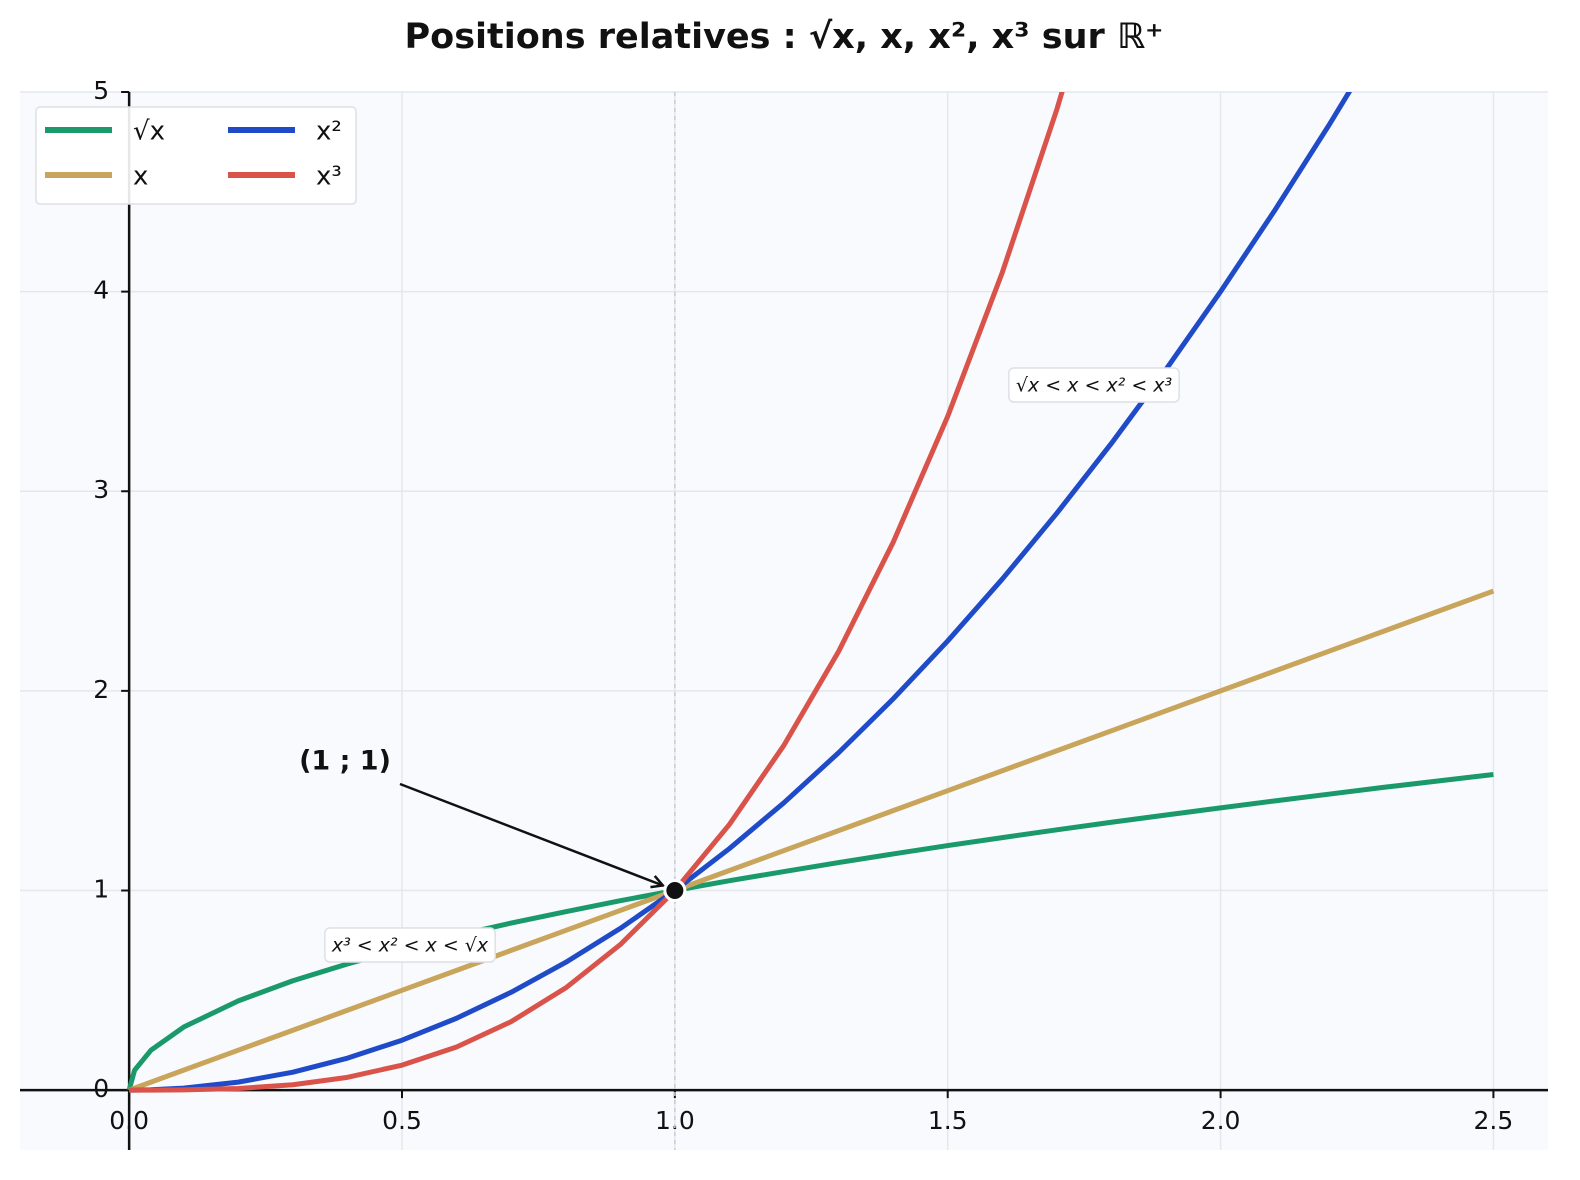  Describe the element at coordinates (1494, 1120) in the screenshot. I see `x-tick-label: 2.5` at that location.